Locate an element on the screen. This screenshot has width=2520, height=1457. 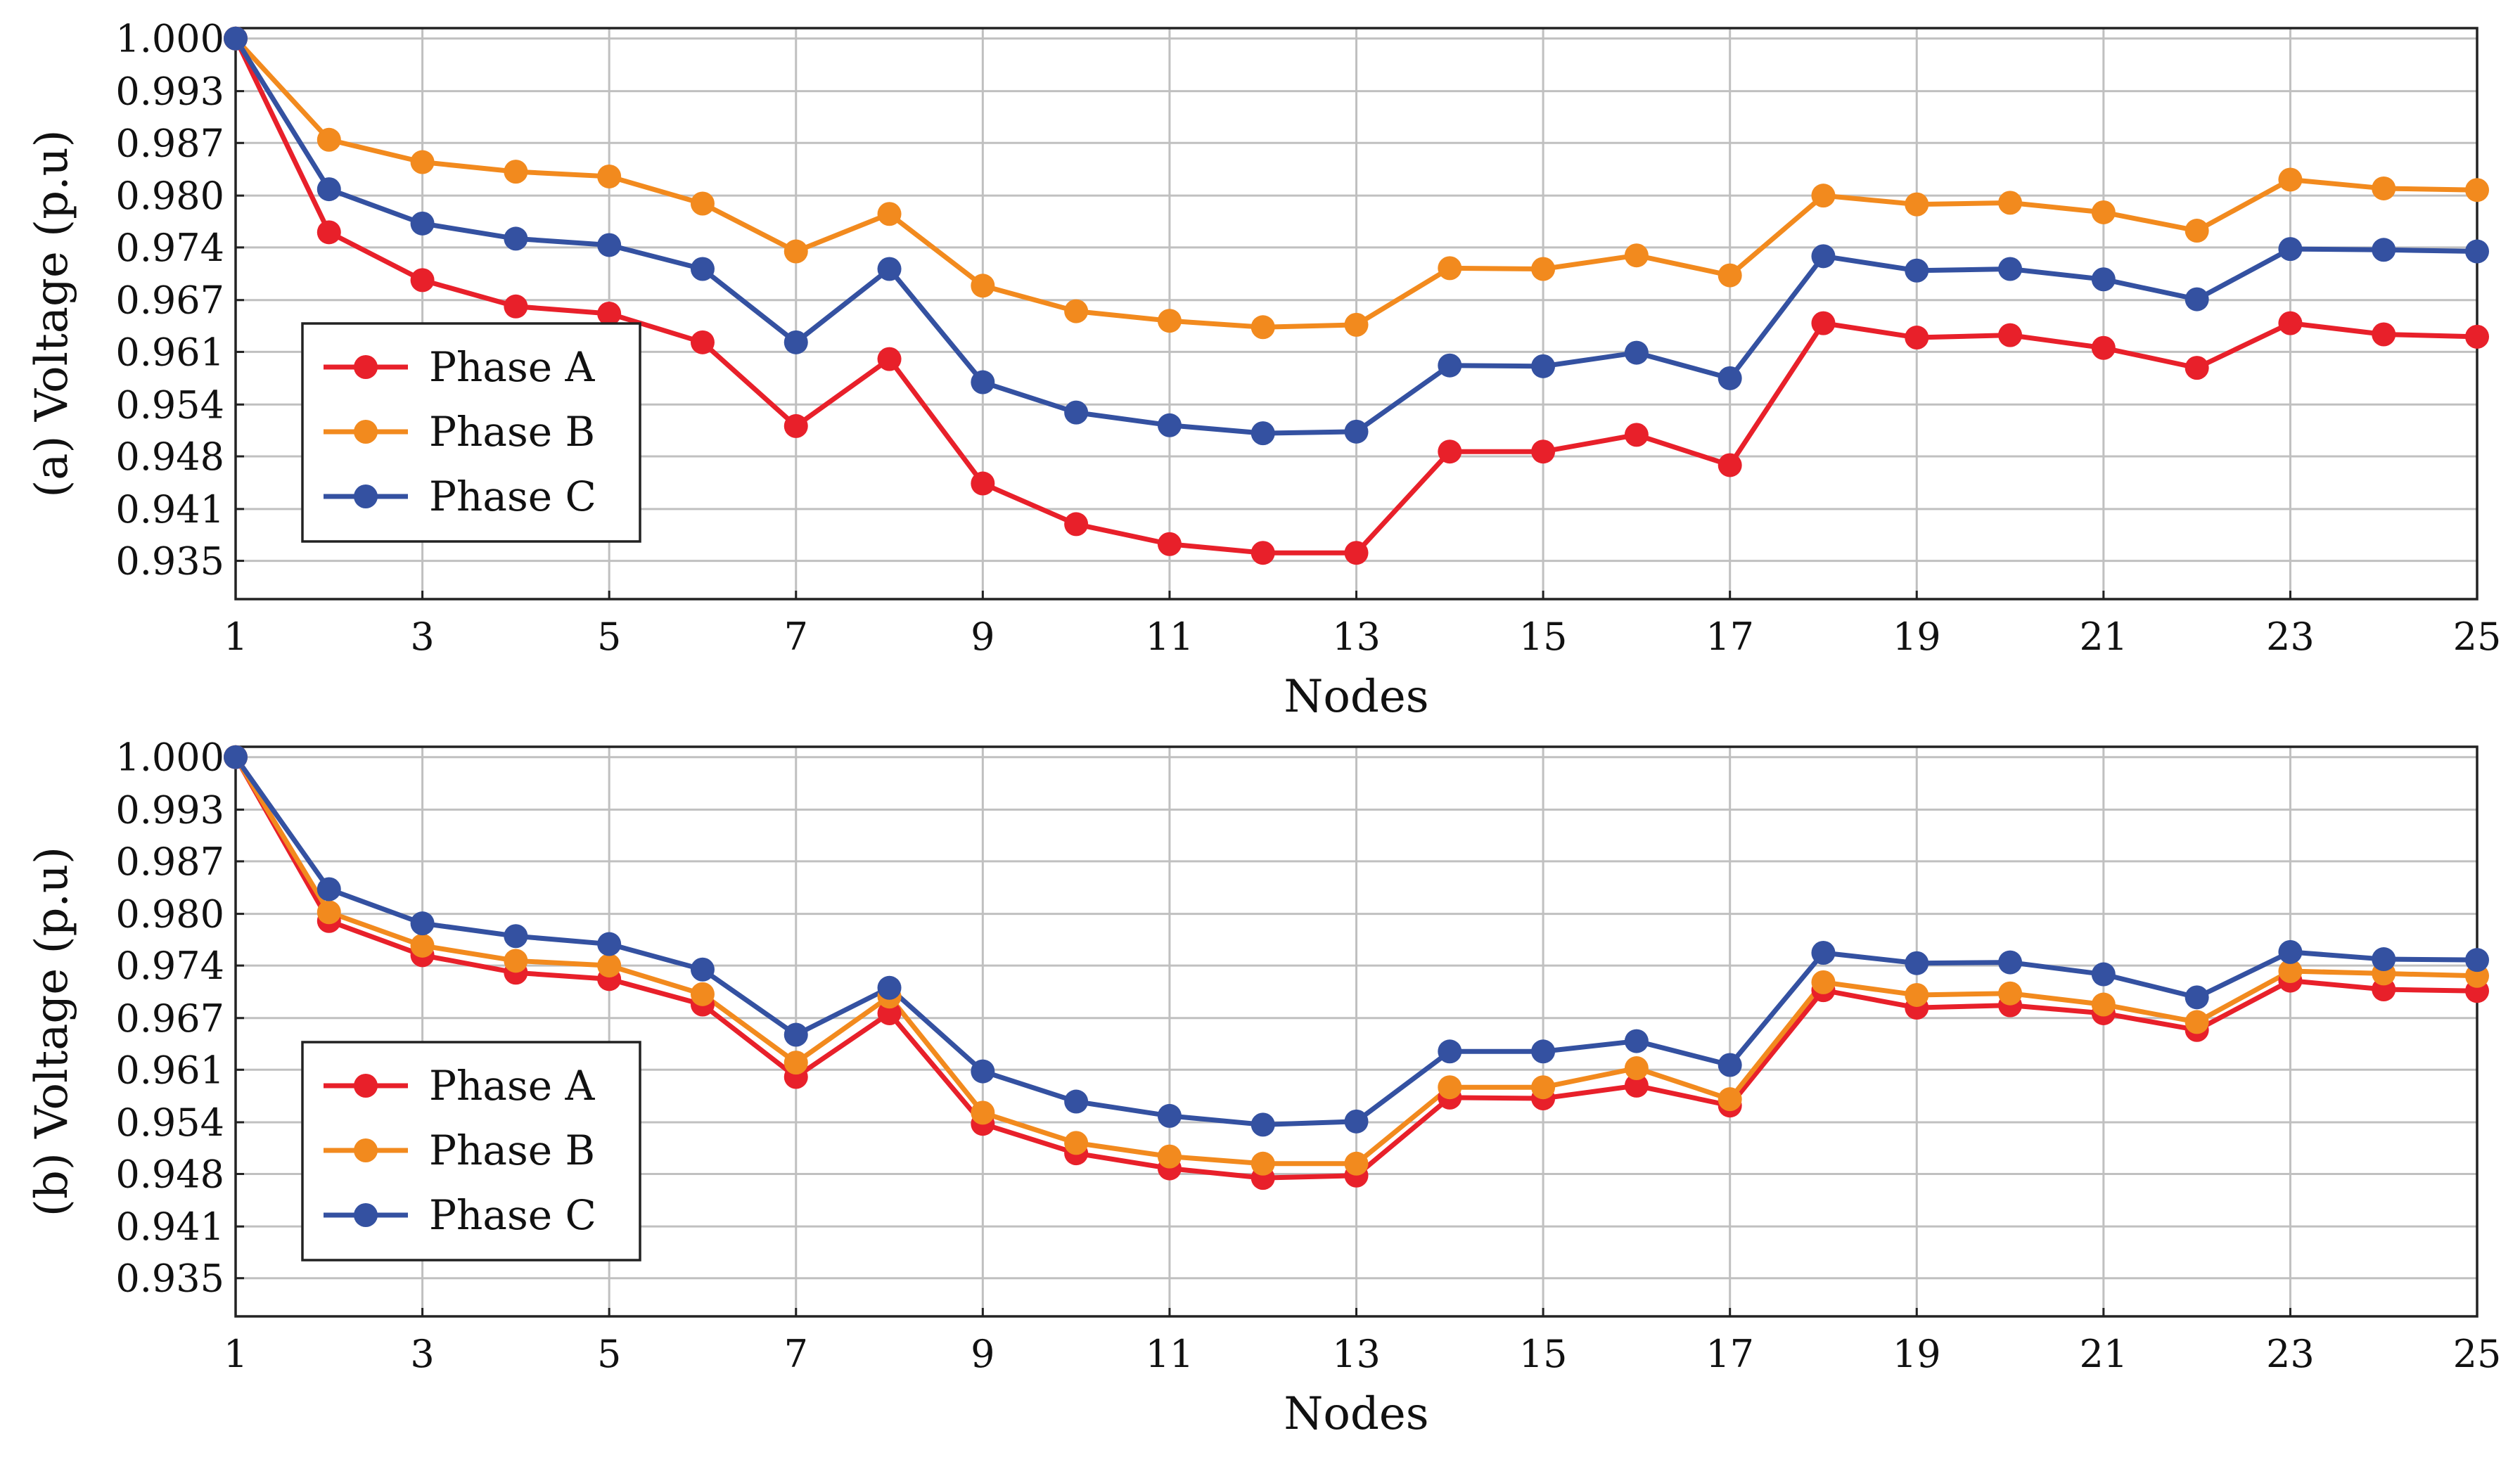
x-tick-label-a-0: 1 is located at coordinates (236, 637).